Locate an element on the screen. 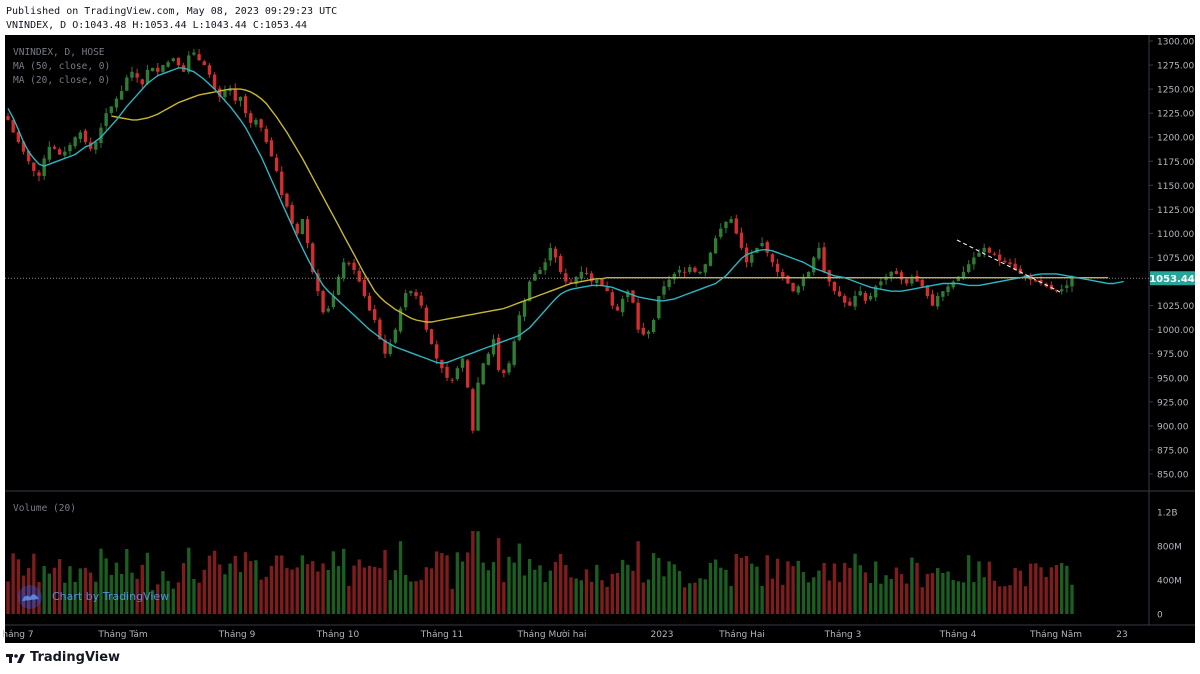 The width and height of the screenshot is (1200, 674). time-tick-label: Tháng Tám is located at coordinates (122, 635).